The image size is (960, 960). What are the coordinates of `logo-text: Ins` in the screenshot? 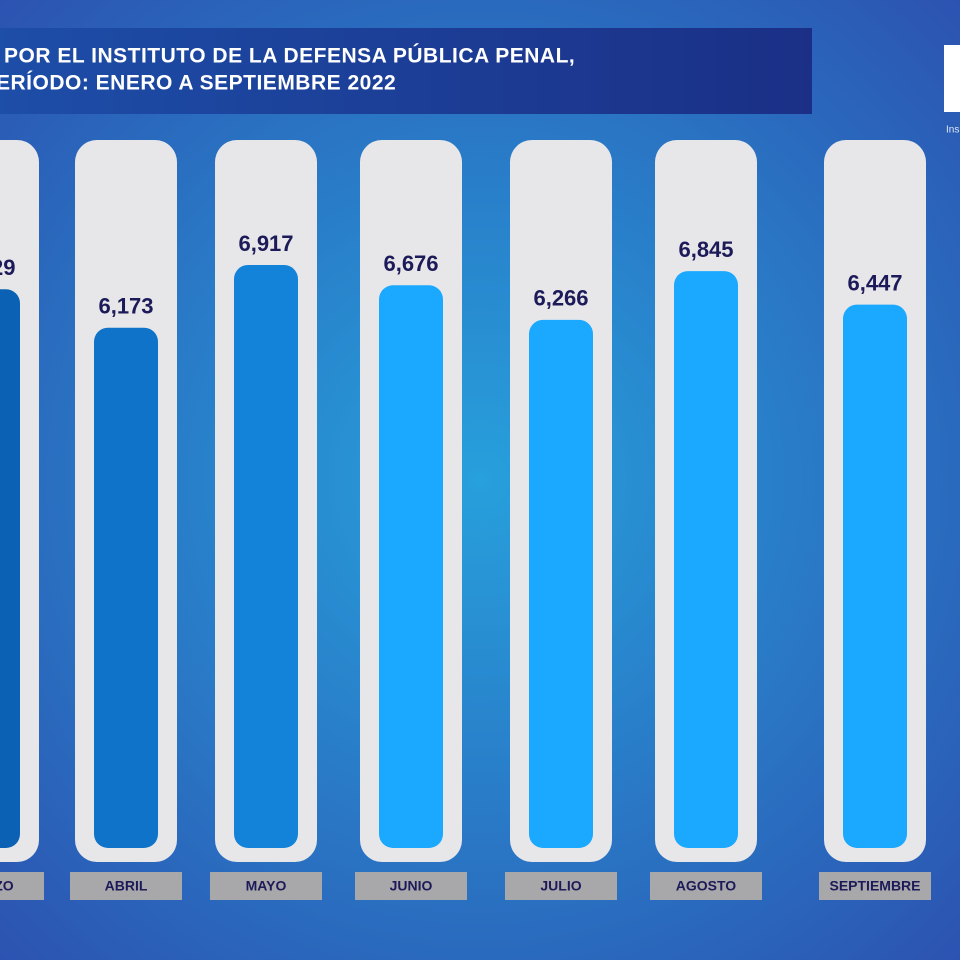 It's located at (952, 130).